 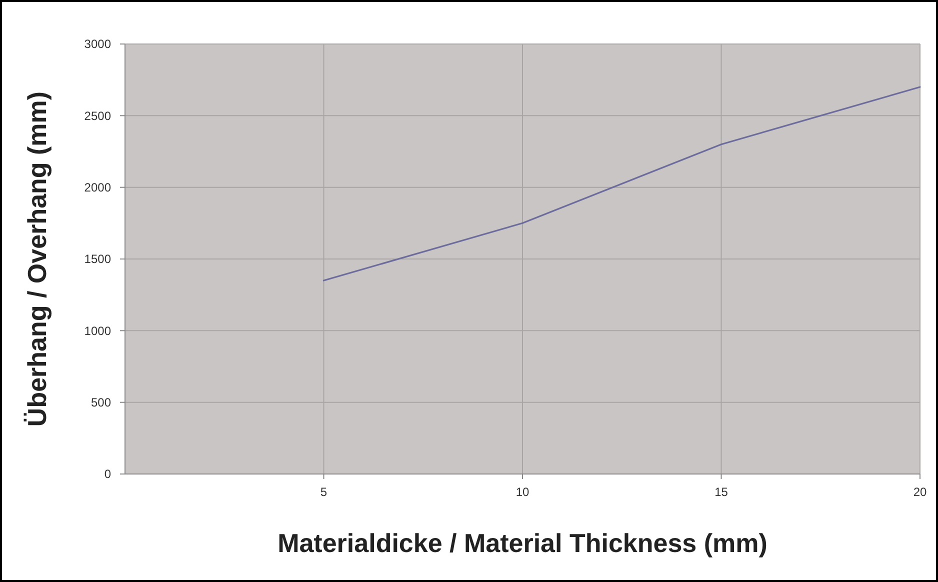 What do you see at coordinates (920, 492) in the screenshot?
I see `x-tick-label: 20` at bounding box center [920, 492].